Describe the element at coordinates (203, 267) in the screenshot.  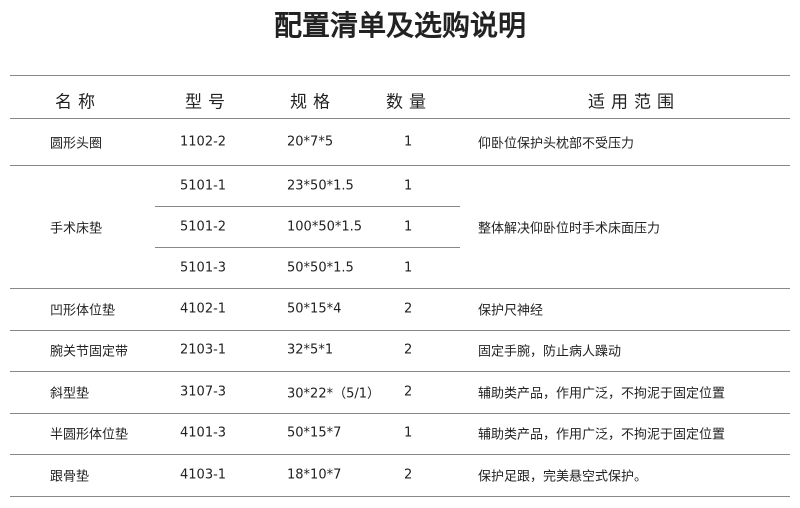
I see `item-model: 5101-3` at that location.